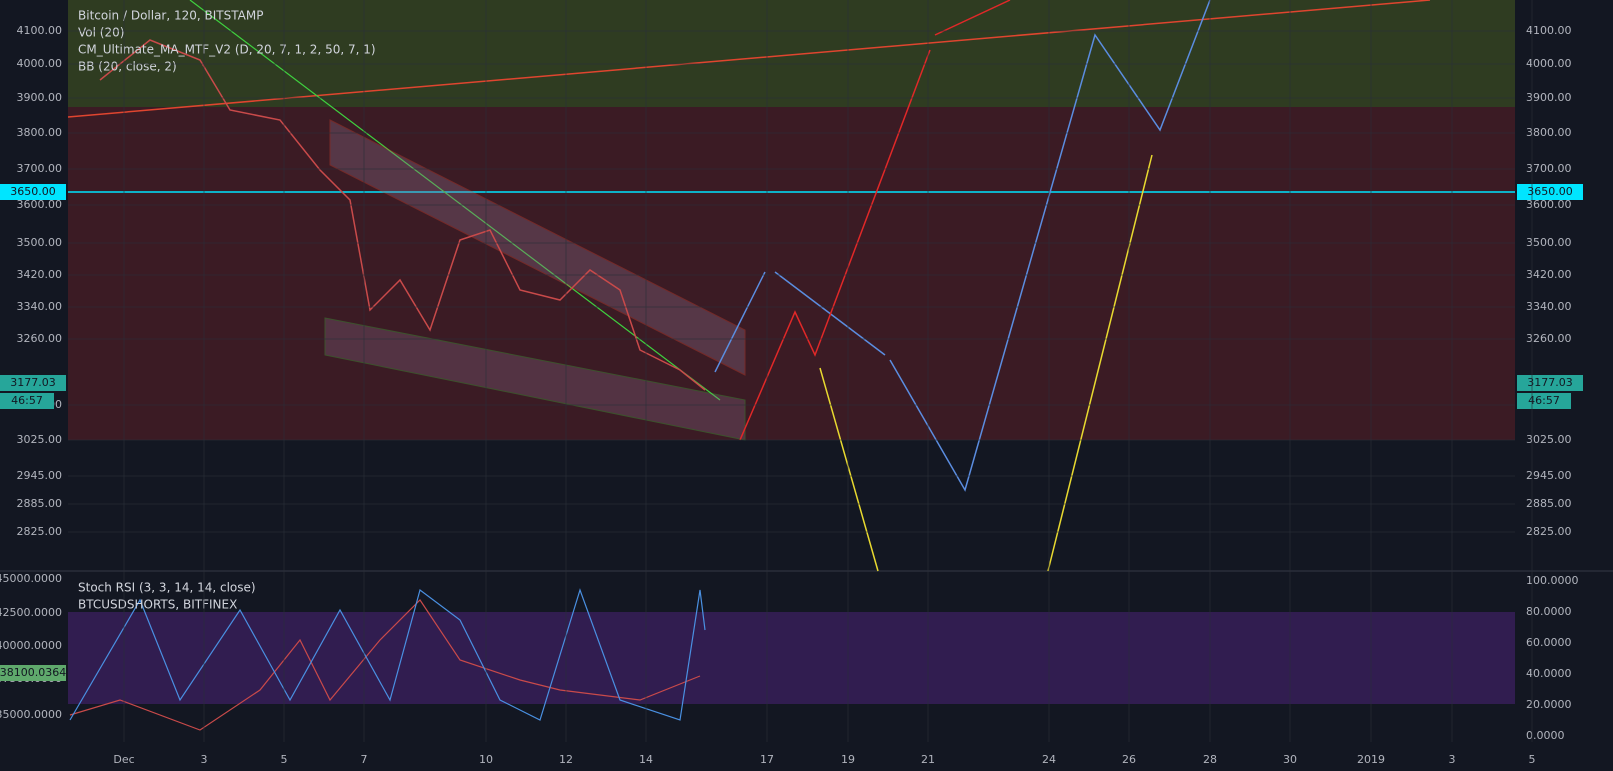  I want to click on time-label: 12, so click(566, 759).